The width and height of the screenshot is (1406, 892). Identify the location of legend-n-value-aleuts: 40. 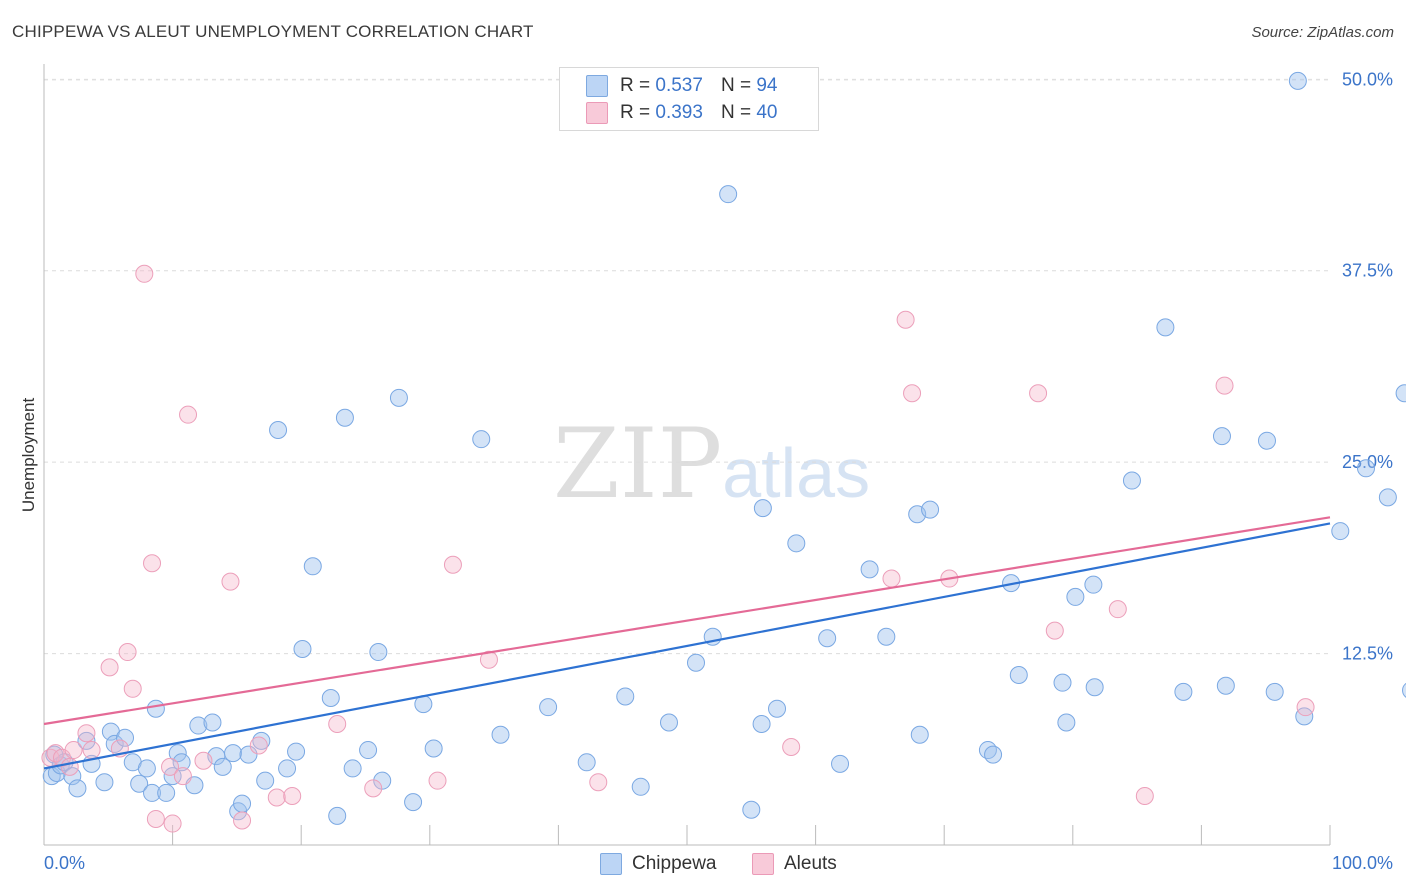
(767, 112).